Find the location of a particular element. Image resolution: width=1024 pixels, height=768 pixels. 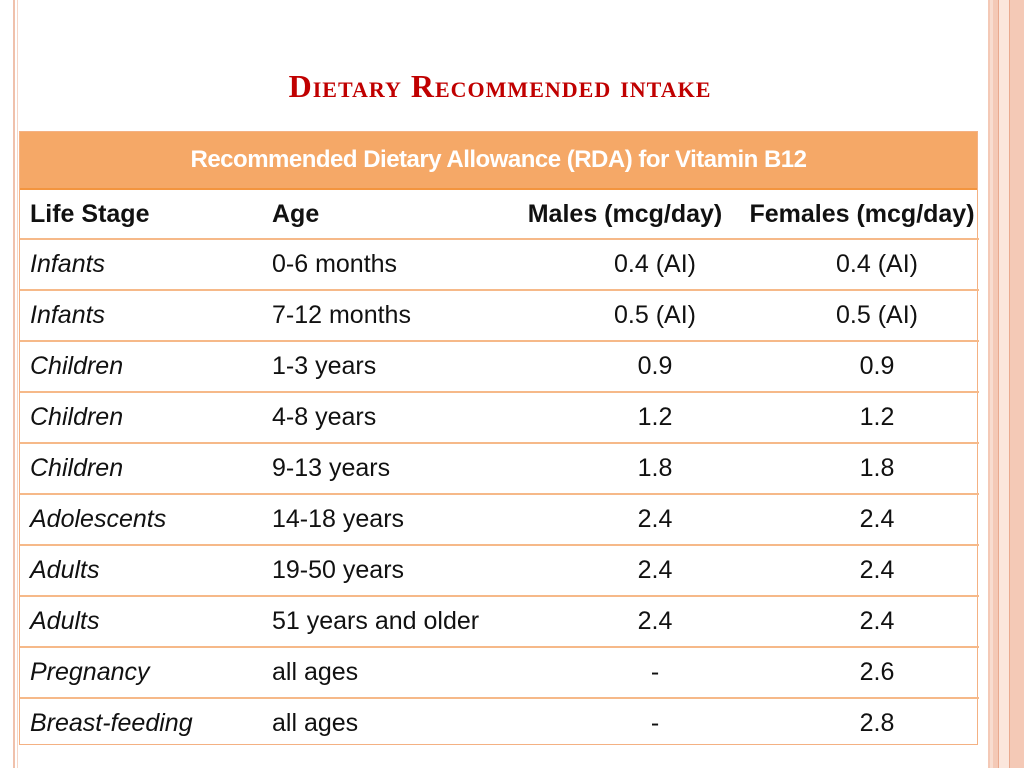

table-row: Infants 0-6 months 0.4 (AI) 0.4 (AI) is located at coordinates (499, 265).